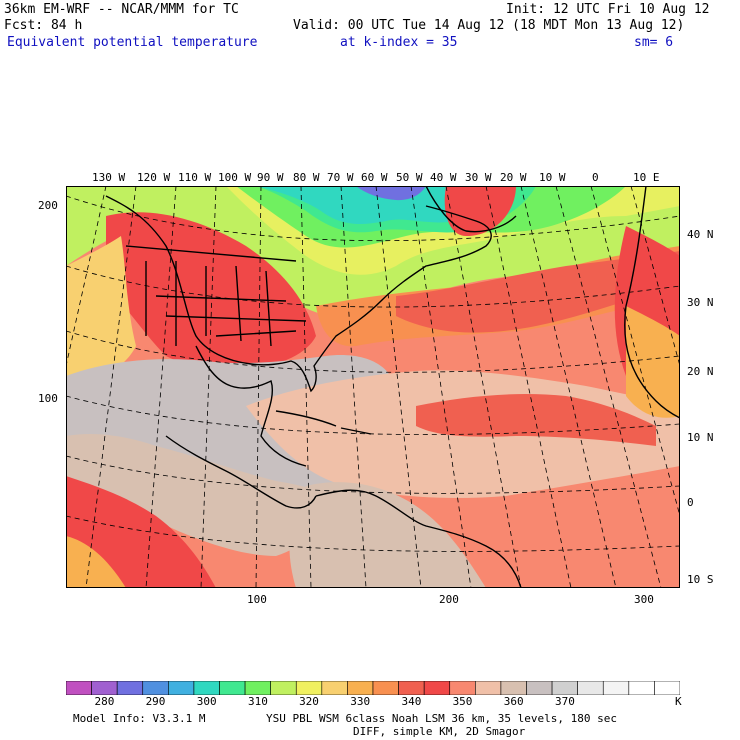 The image size is (740, 740). What do you see at coordinates (513, 177) in the screenshot?
I see `longitude-label: 20 W` at bounding box center [513, 177].